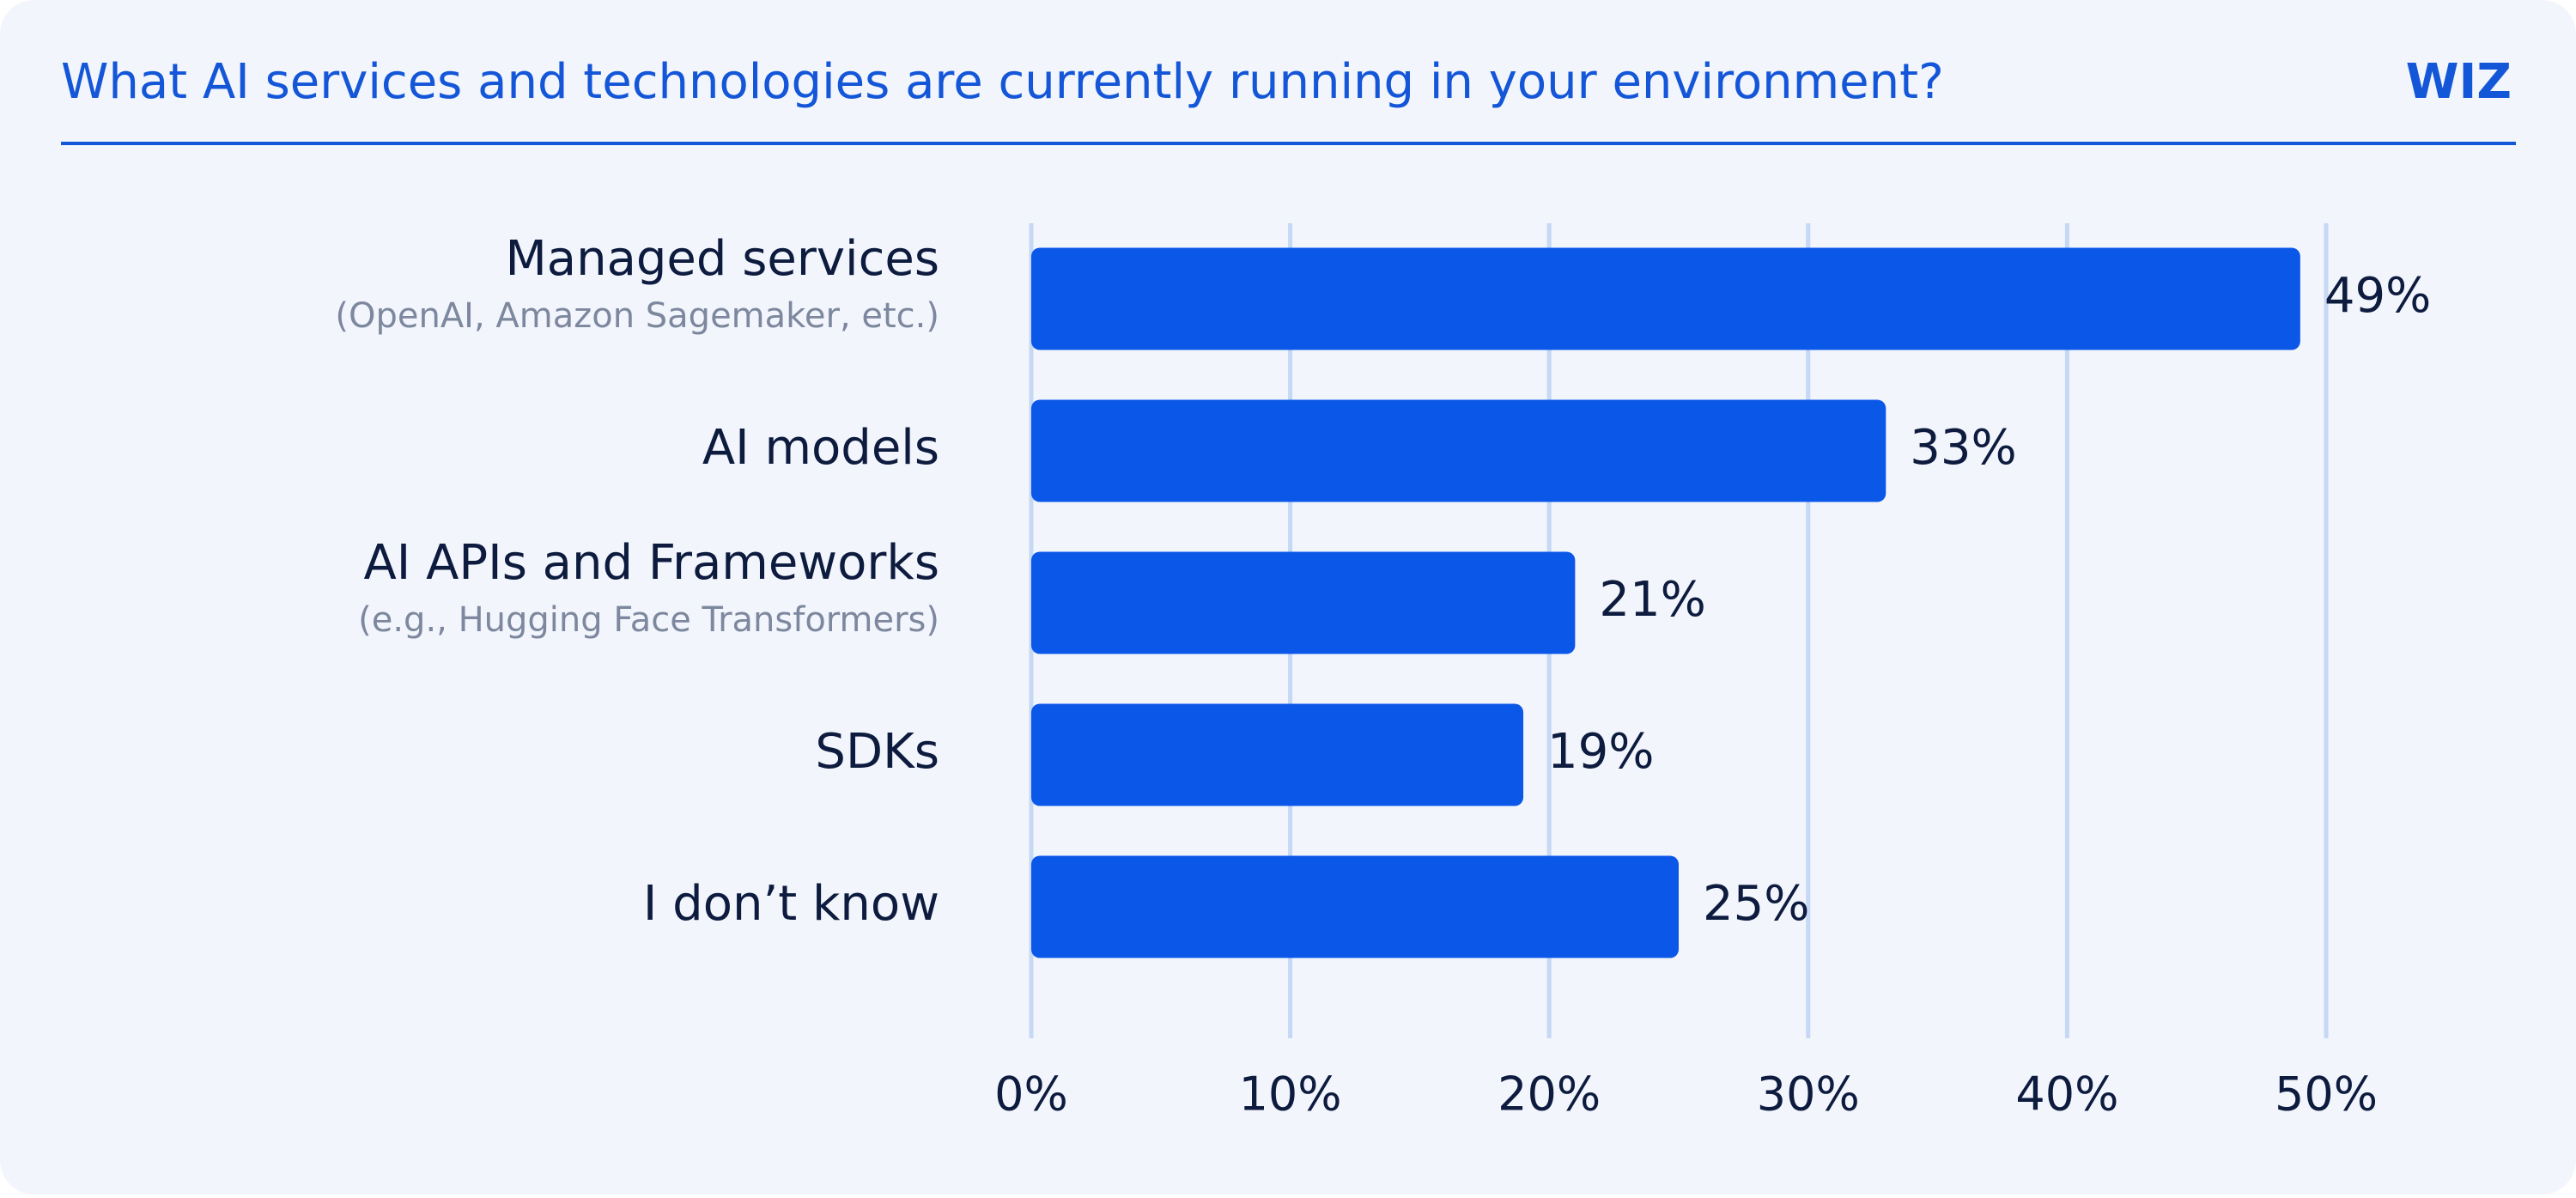 The image size is (2576, 1198). Describe the element at coordinates (1601, 752) in the screenshot. I see `value-label: 19%` at that location.